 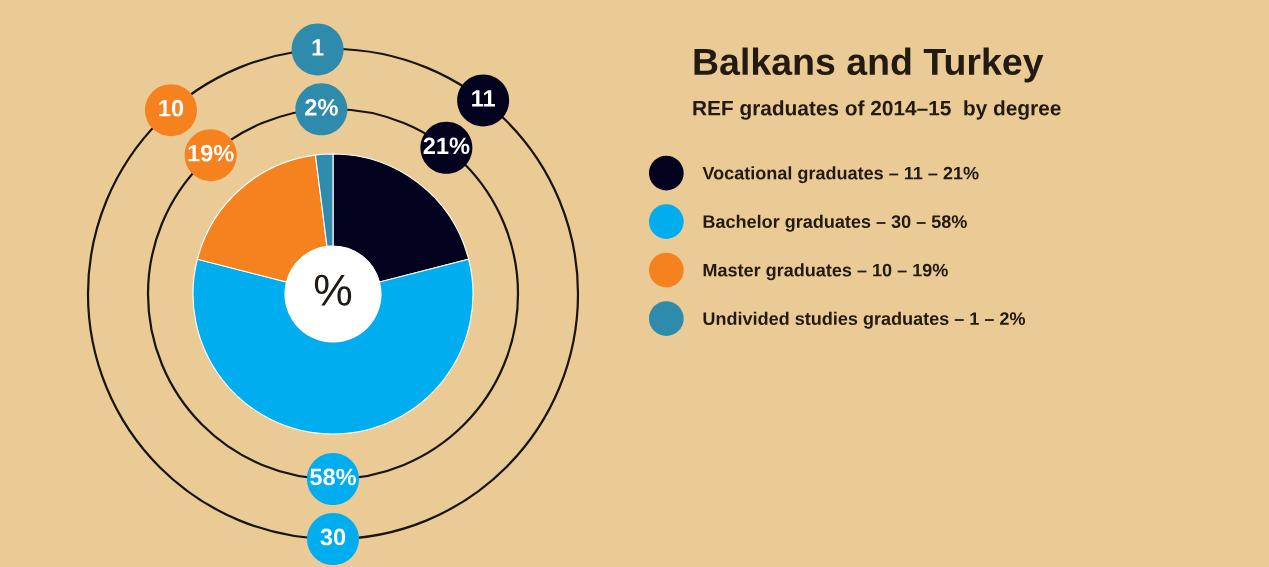 What do you see at coordinates (211, 153) in the screenshot?
I see `data-label: 19%` at bounding box center [211, 153].